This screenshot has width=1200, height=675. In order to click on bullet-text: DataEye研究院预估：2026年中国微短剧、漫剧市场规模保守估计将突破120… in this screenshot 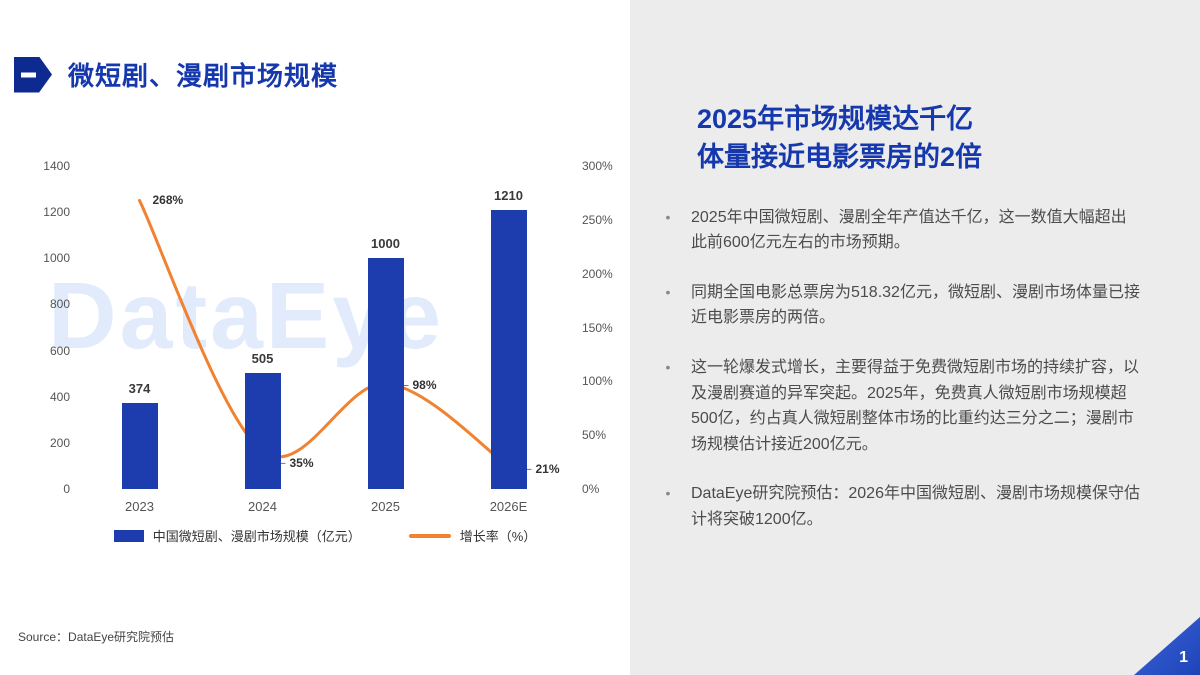, I will do `click(915, 506)`.